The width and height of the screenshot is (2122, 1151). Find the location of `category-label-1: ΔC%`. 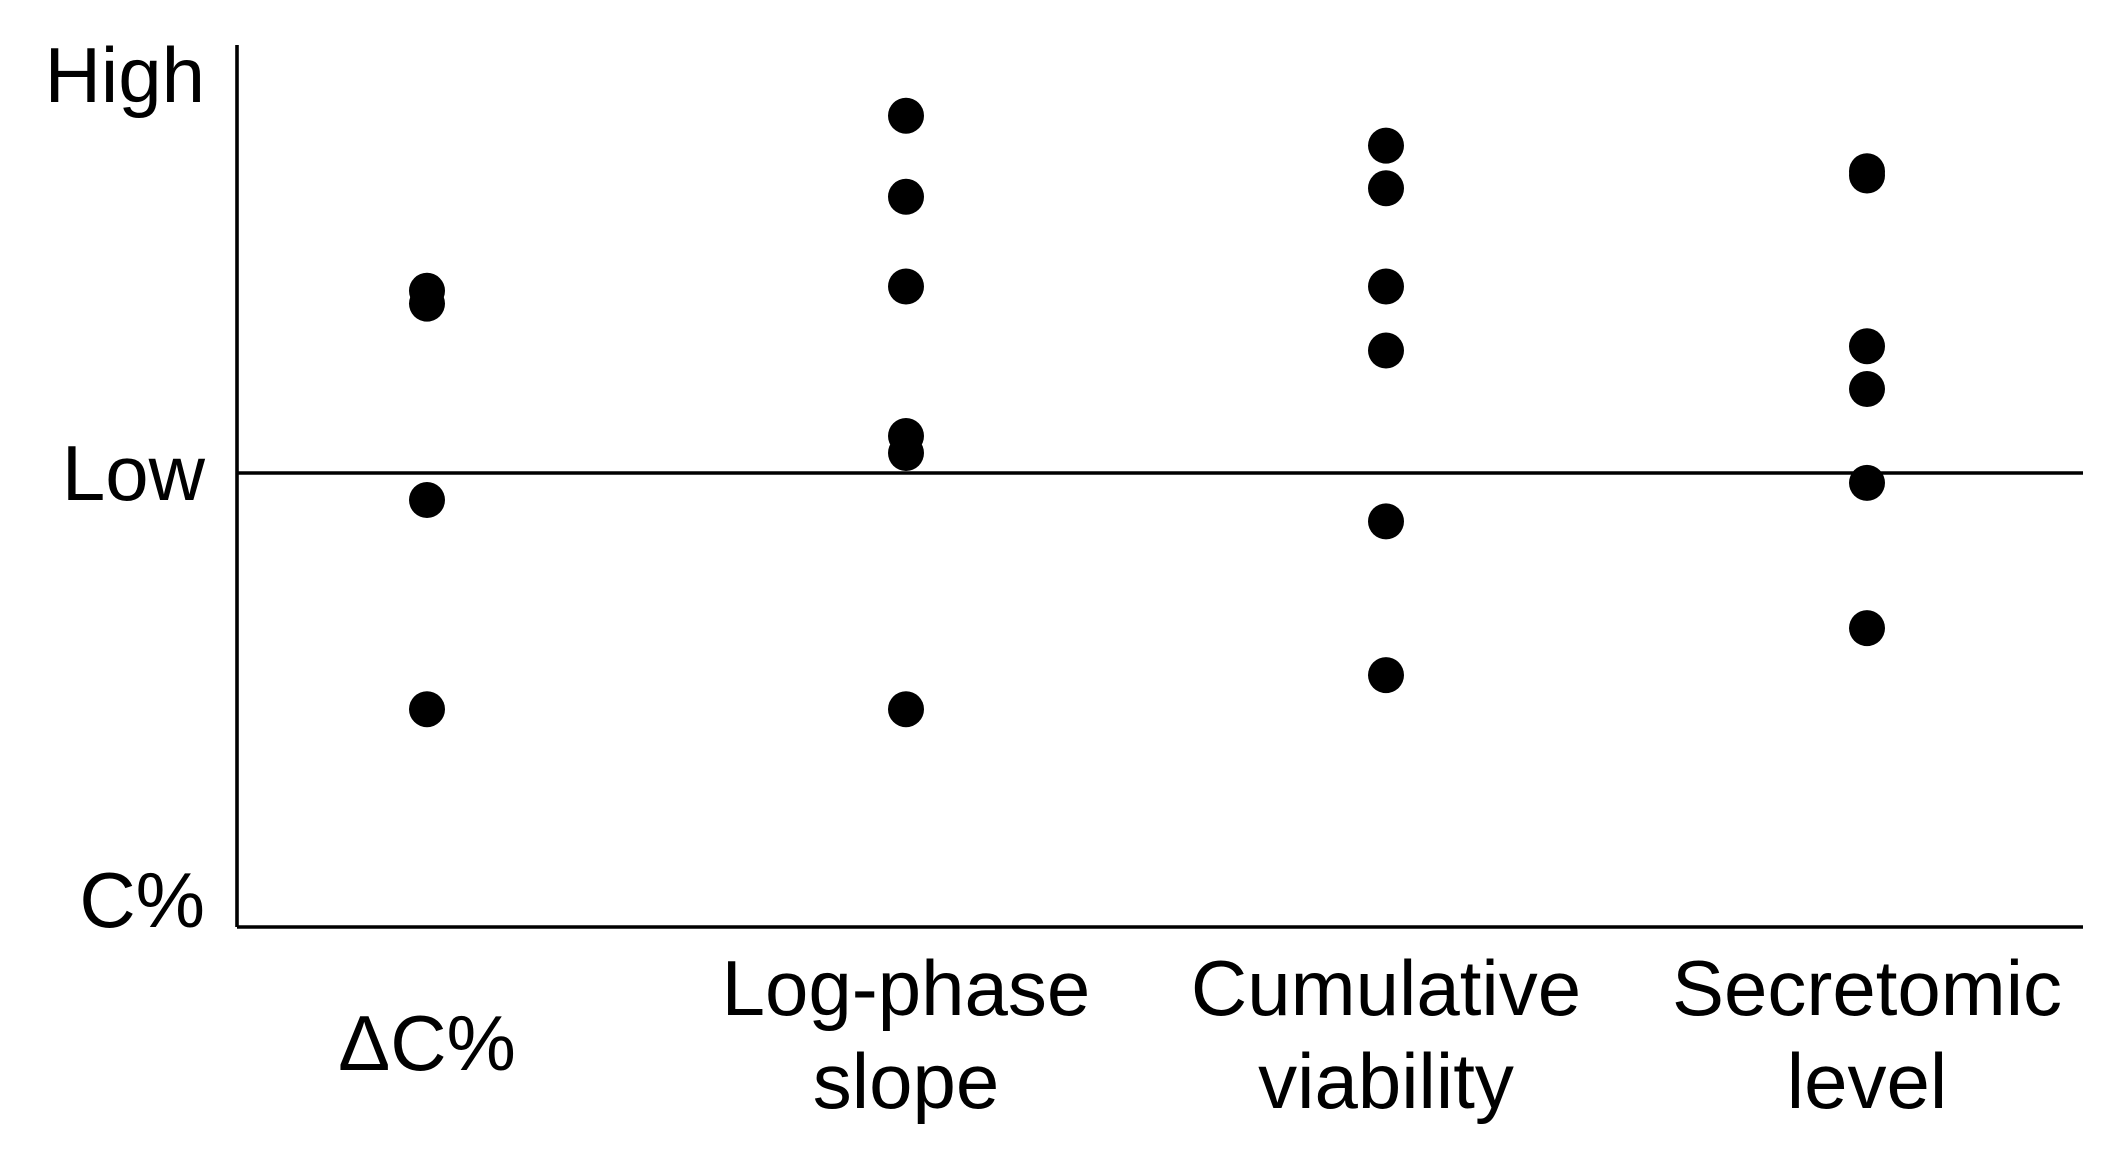

category-label-1: ΔC% is located at coordinates (427, 1043).